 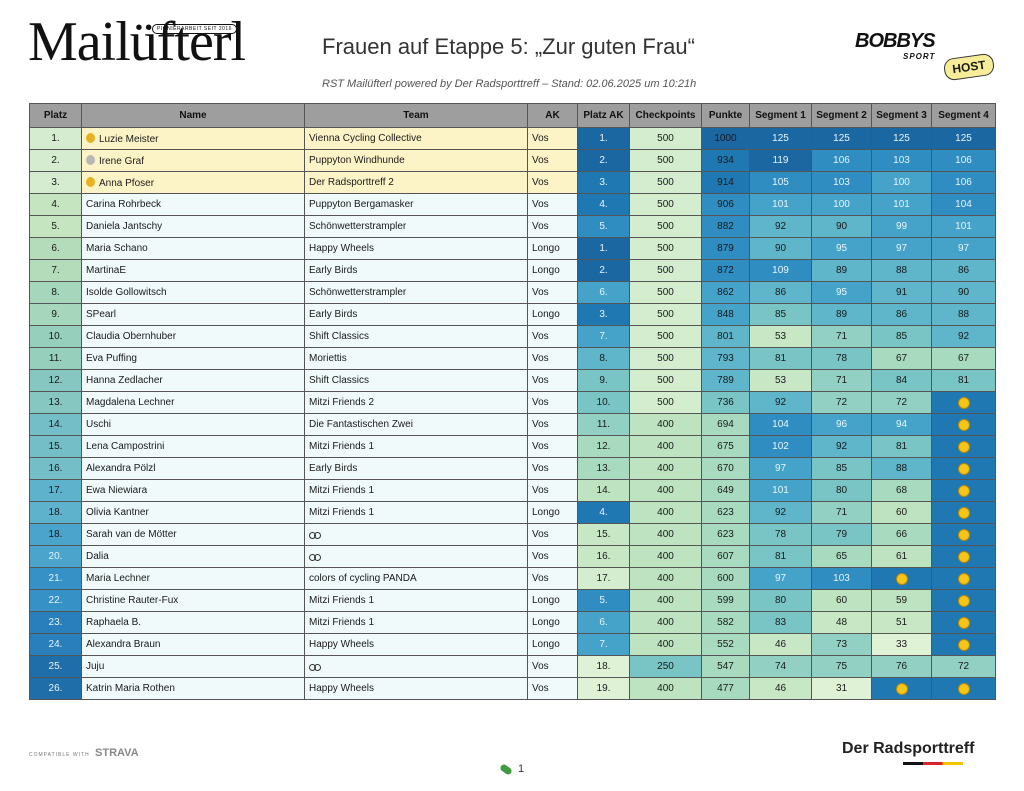 What do you see at coordinates (342, 402) in the screenshot?
I see `team-value: Mitzi Friends 2` at bounding box center [342, 402].